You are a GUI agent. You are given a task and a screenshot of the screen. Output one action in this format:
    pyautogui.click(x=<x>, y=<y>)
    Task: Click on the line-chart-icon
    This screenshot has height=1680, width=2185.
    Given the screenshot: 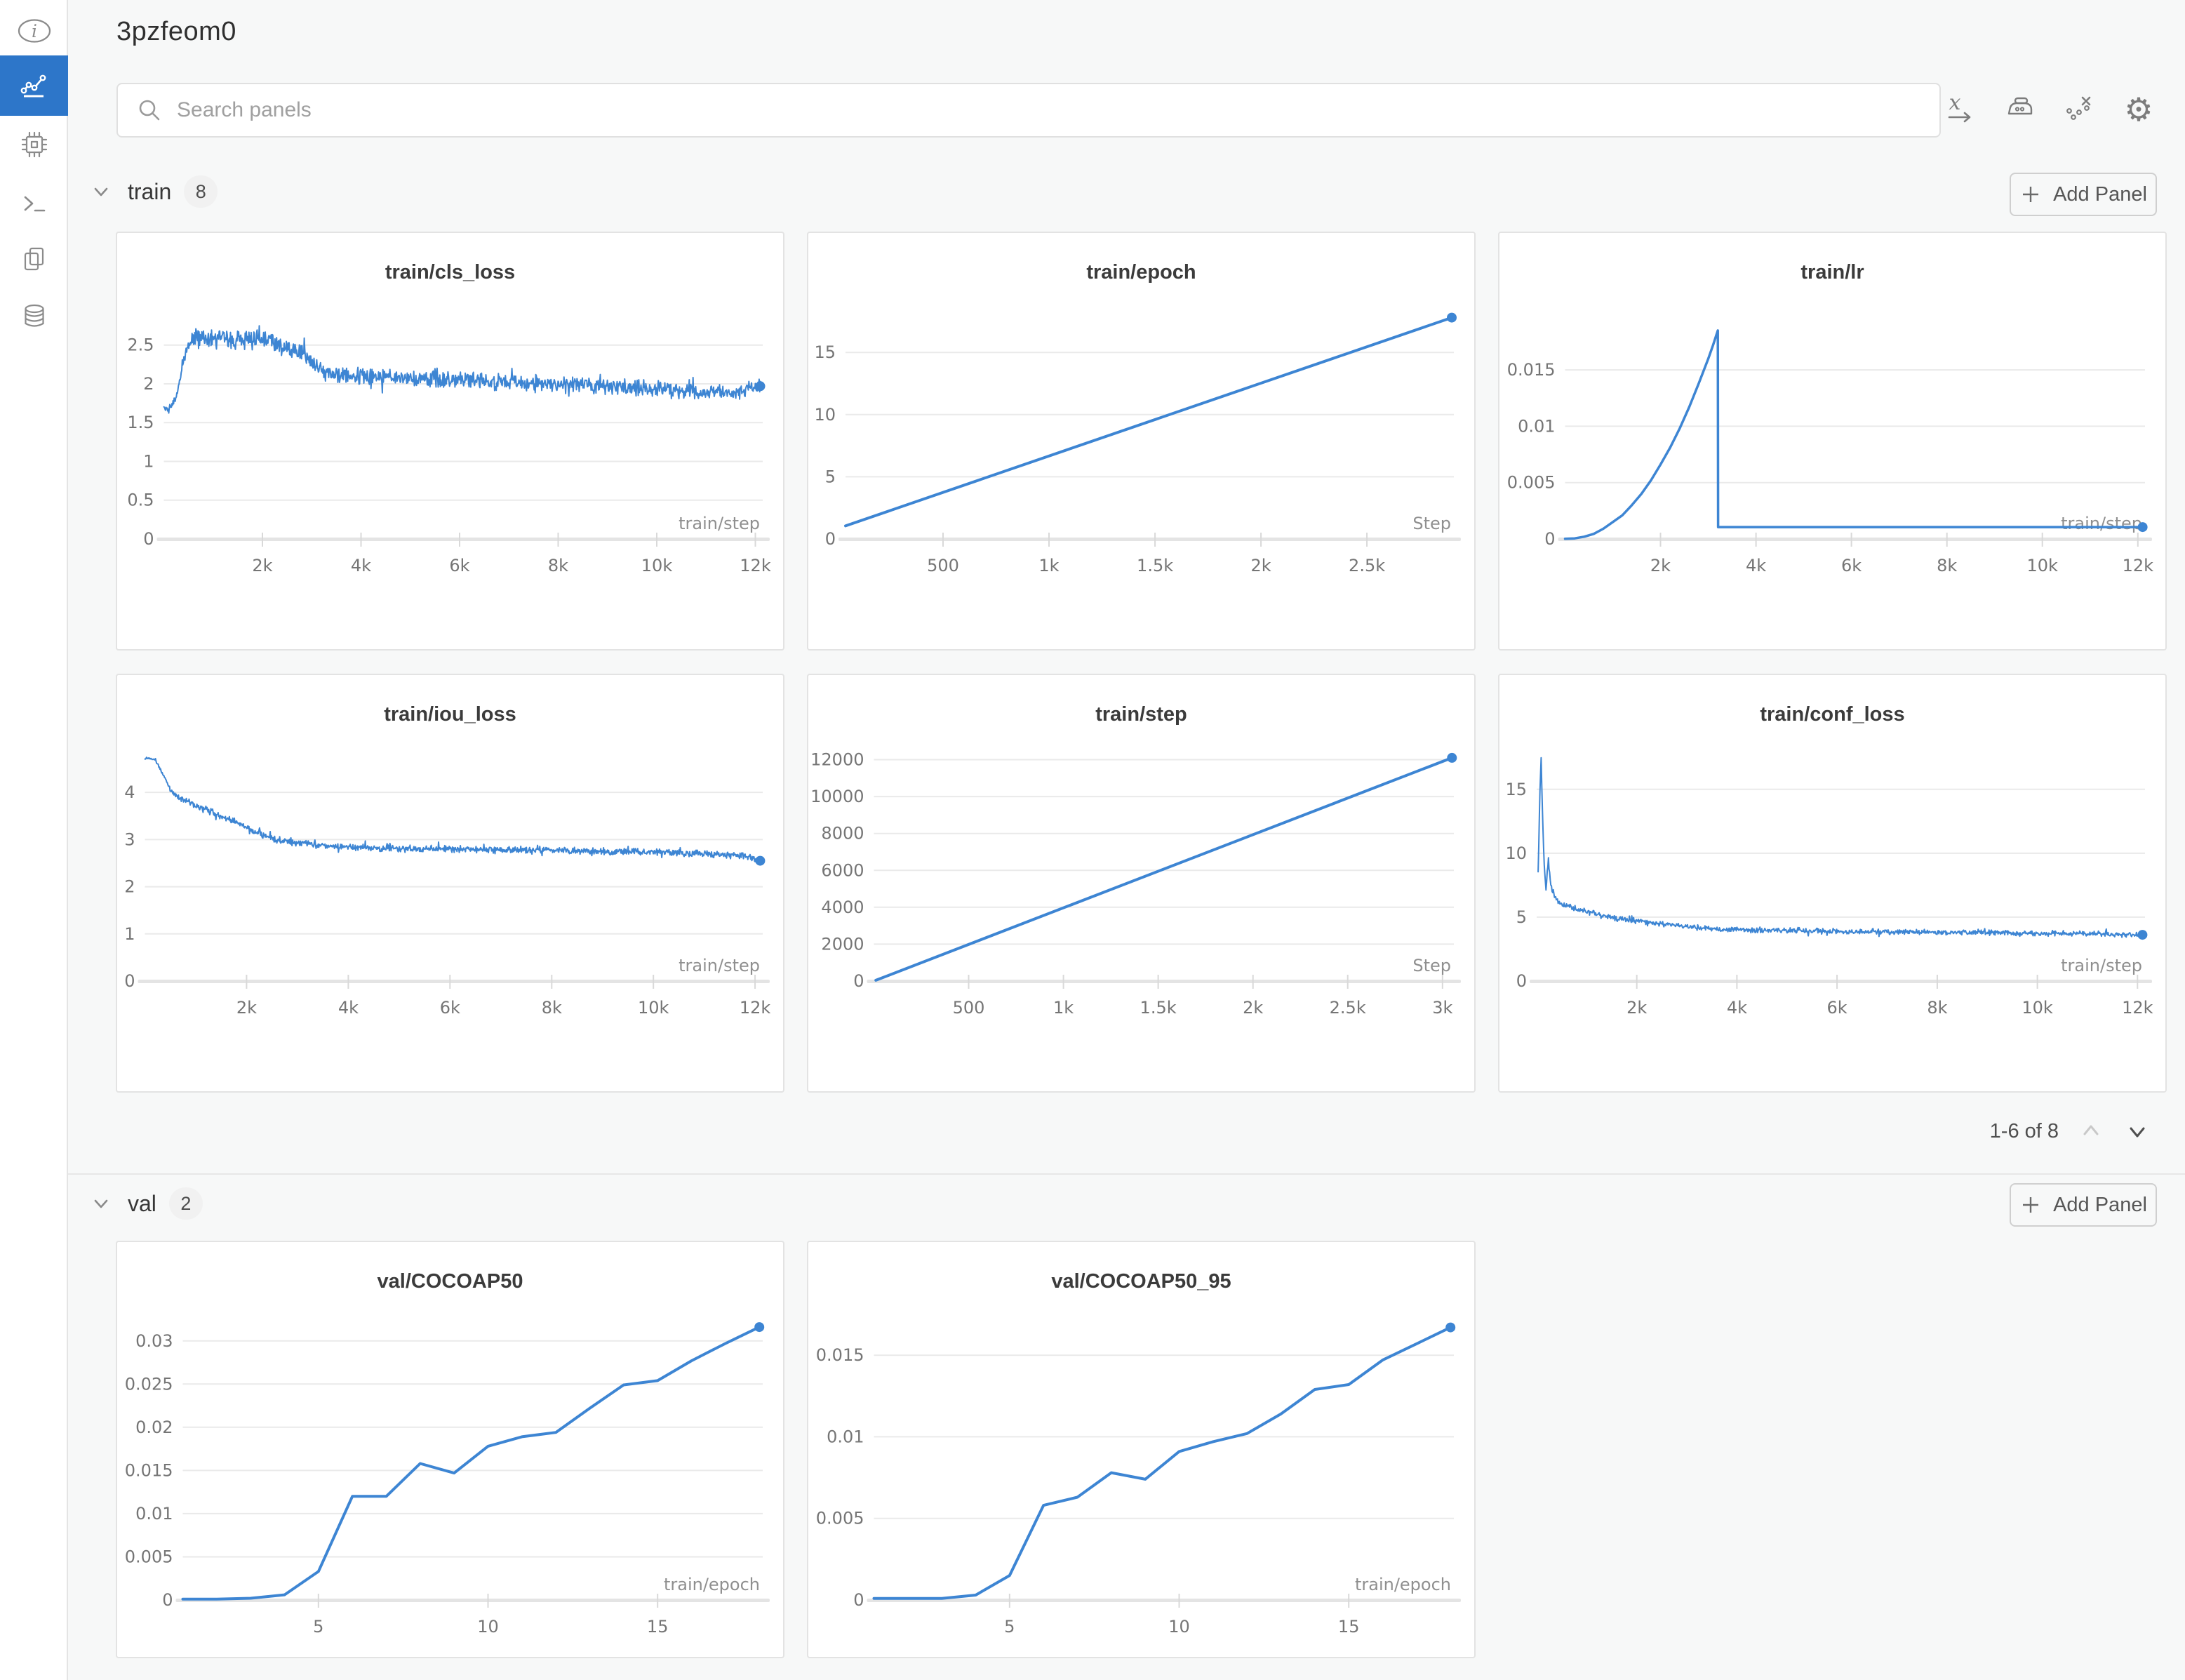 What is the action you would take?
    pyautogui.click(x=33, y=86)
    